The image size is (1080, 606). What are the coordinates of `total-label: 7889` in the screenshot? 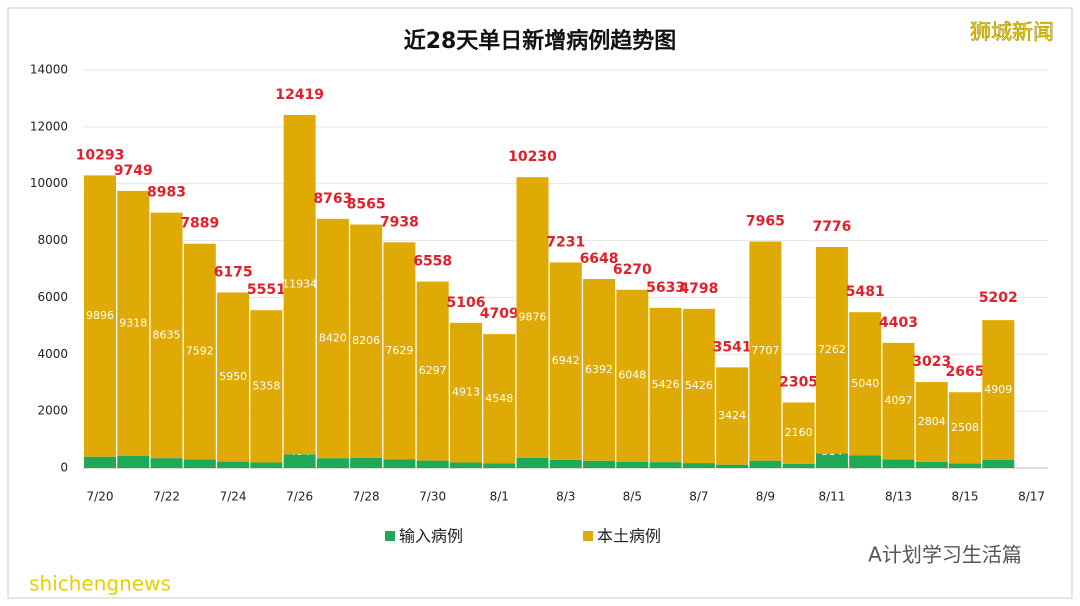 It's located at (199, 224).